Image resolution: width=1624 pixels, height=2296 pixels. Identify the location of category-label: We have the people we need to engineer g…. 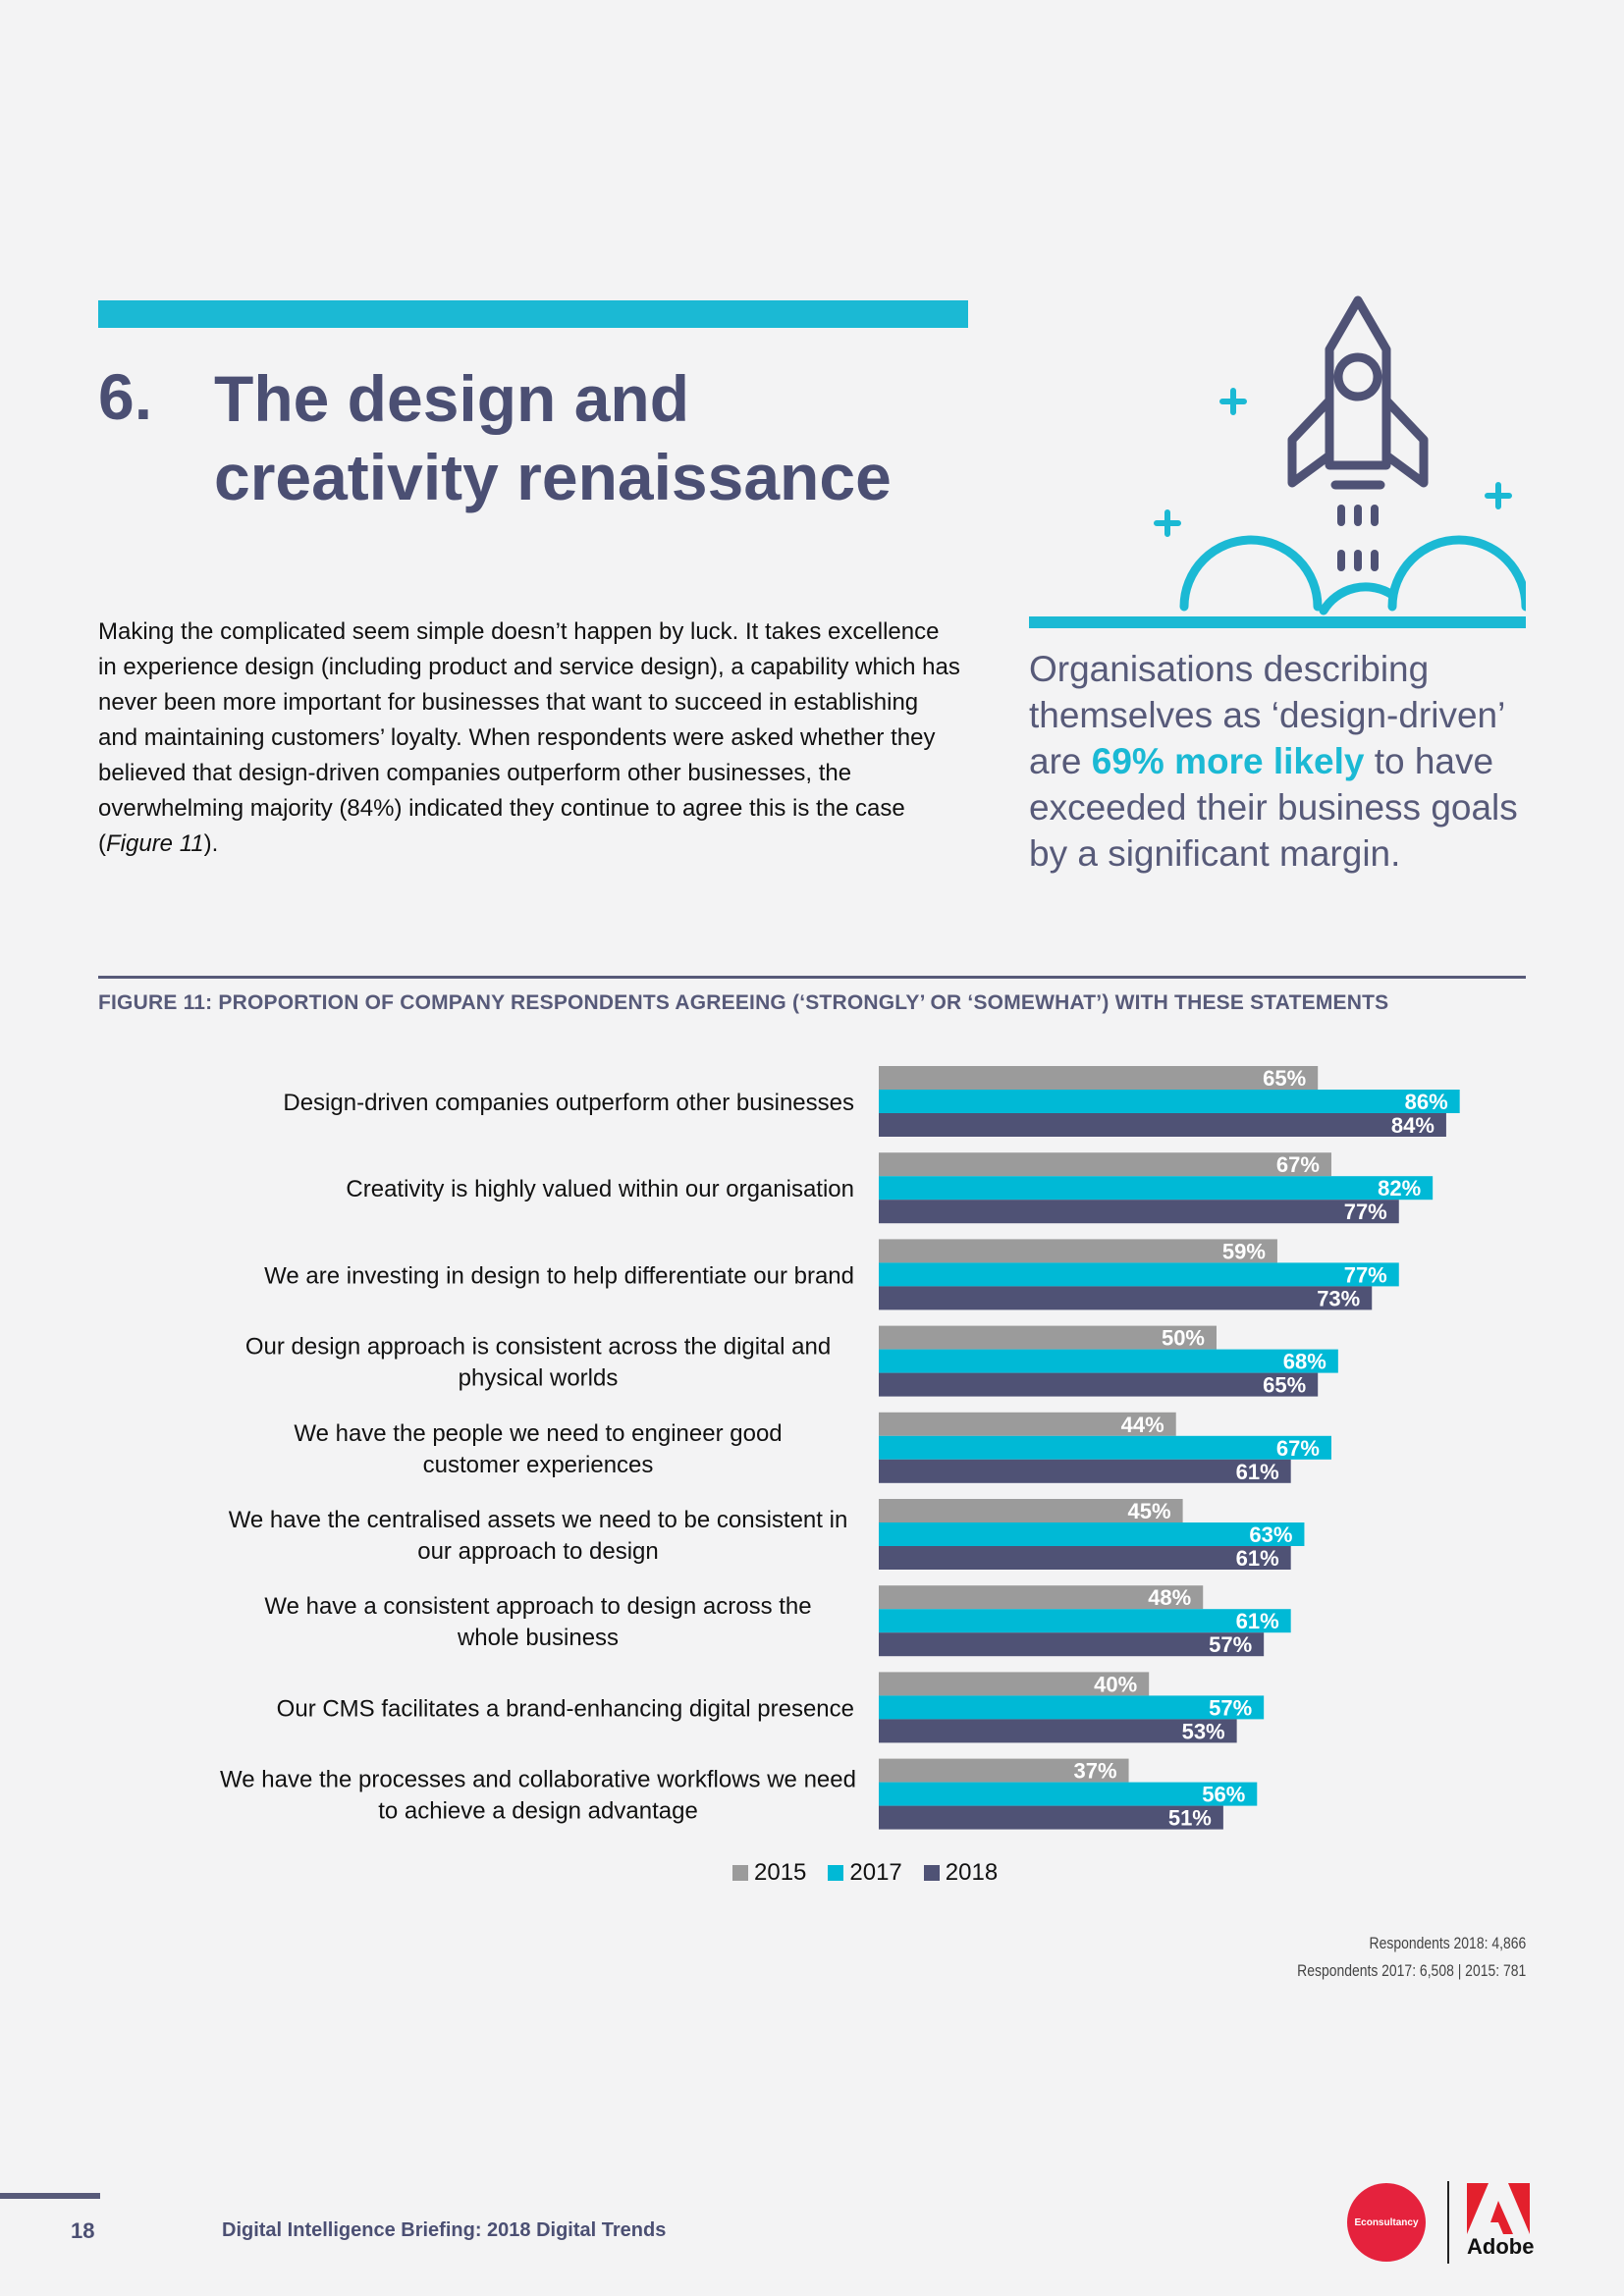
(538, 1433).